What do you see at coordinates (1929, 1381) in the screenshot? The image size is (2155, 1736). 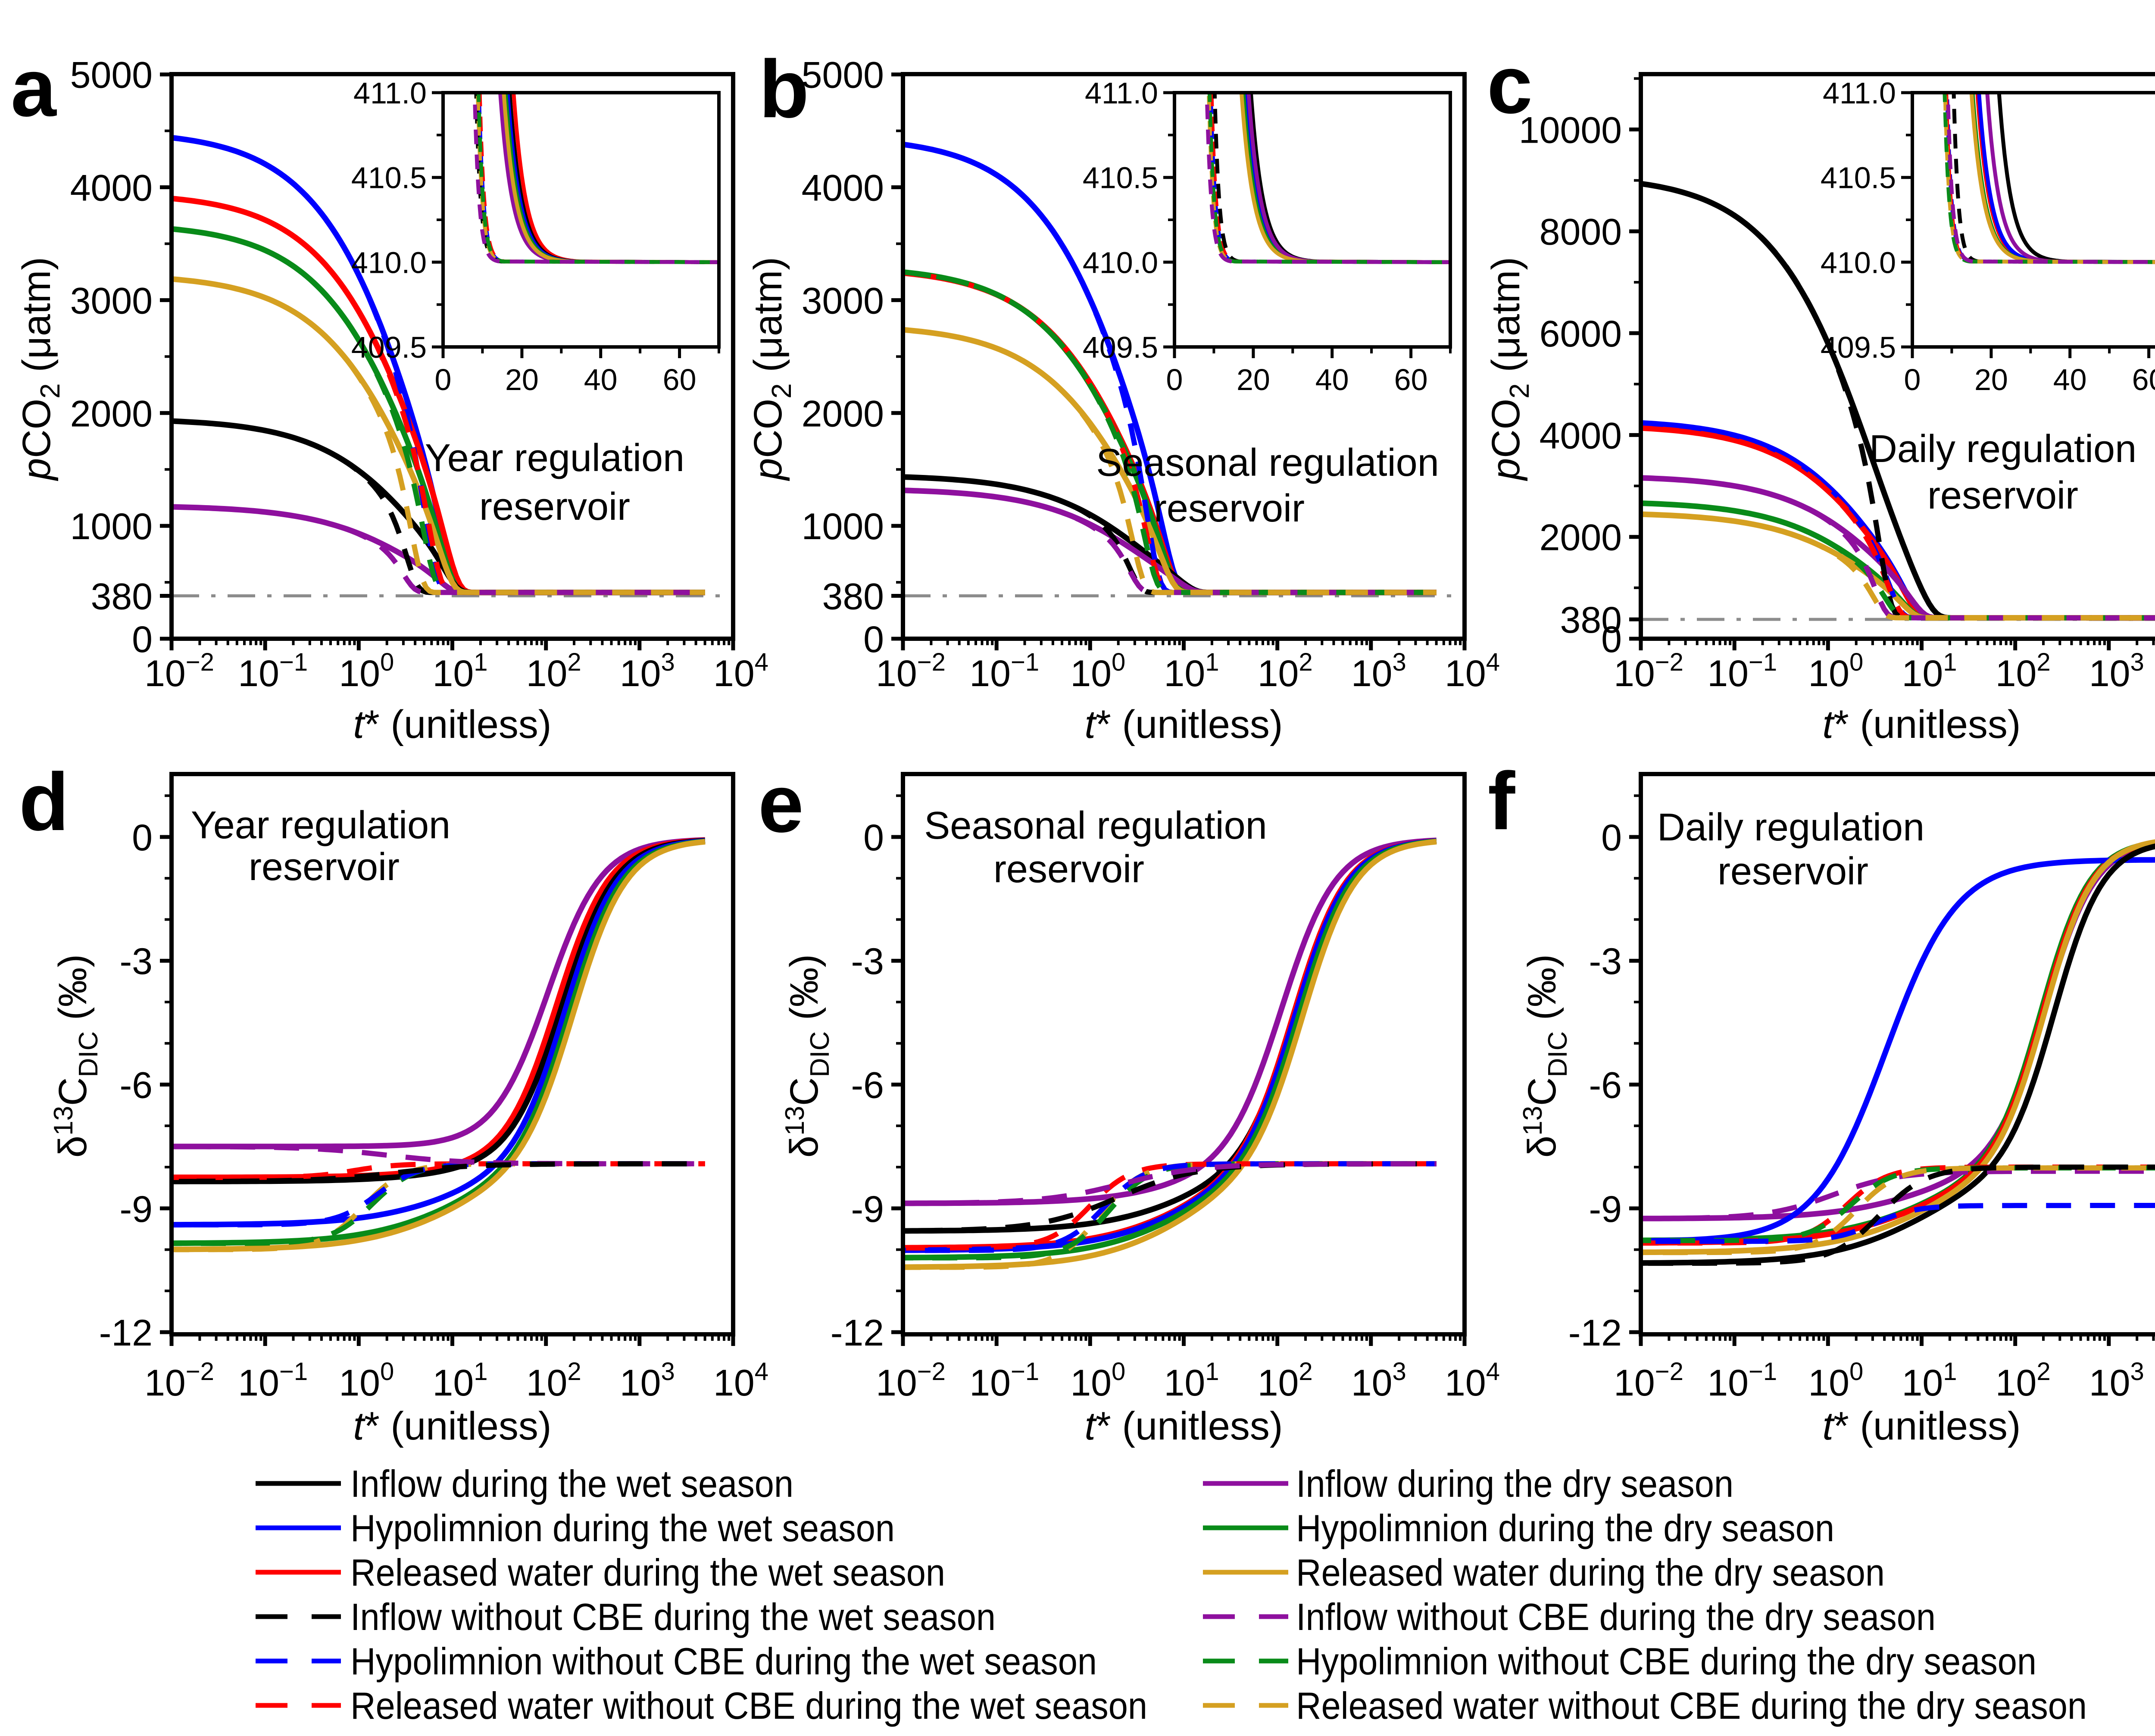 I see `svg-text: 10¹` at bounding box center [1929, 1381].